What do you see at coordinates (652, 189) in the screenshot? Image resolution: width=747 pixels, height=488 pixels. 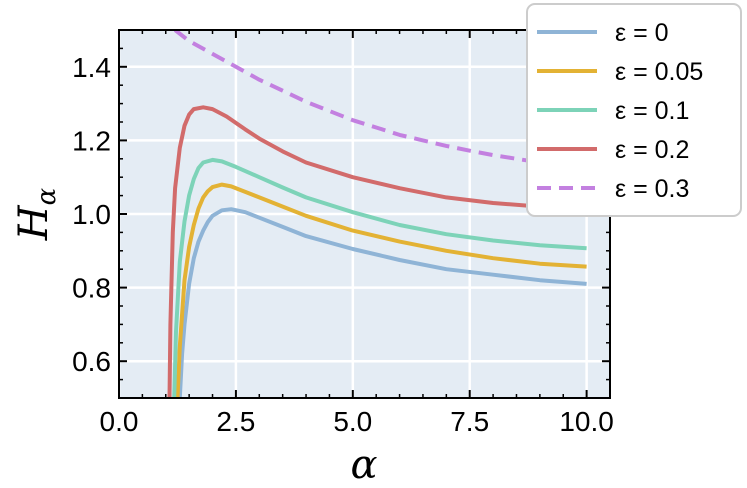 I see `legend-label: ε = 0.3` at bounding box center [652, 189].